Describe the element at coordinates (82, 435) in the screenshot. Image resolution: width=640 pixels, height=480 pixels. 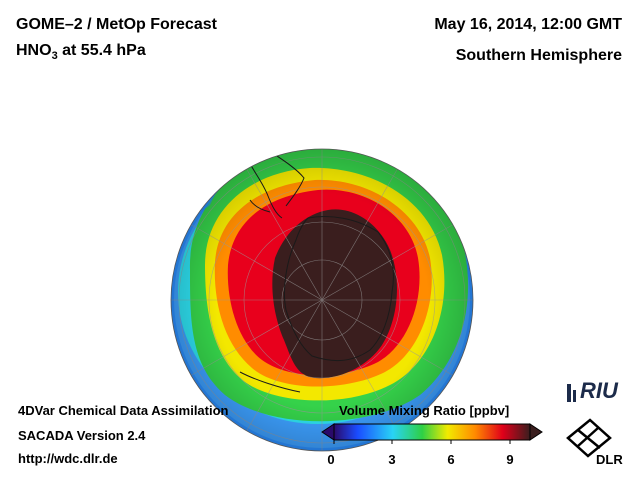
I see `footer-version: SACADA Version 2.4` at that location.